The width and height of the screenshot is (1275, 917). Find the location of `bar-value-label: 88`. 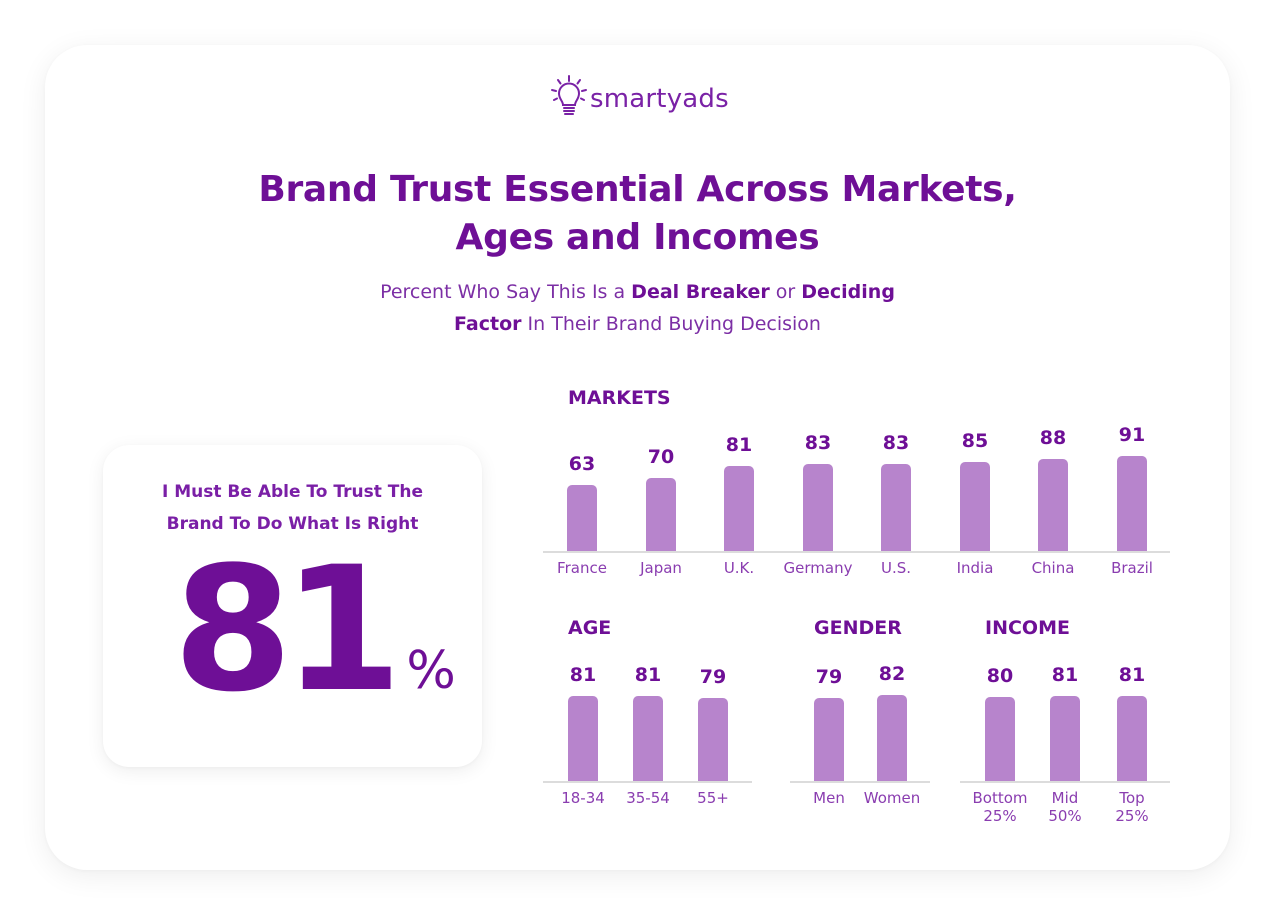

bar-value-label: 88 is located at coordinates (1053, 438).